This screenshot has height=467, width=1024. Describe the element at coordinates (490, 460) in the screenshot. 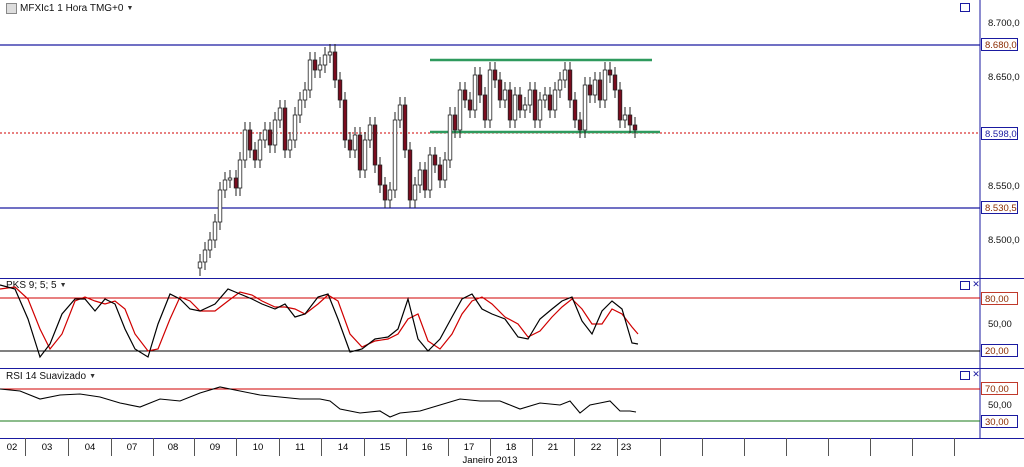

I see `month-label: Janeiro 2013` at that location.